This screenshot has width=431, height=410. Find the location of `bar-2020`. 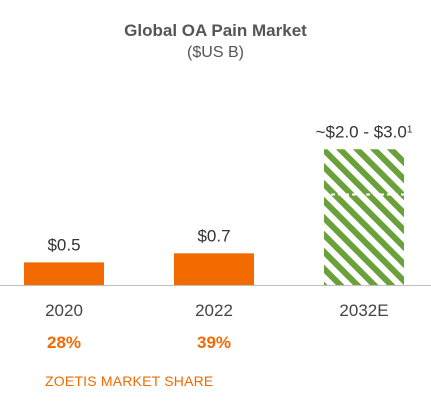

bar-2020 is located at coordinates (64, 273).